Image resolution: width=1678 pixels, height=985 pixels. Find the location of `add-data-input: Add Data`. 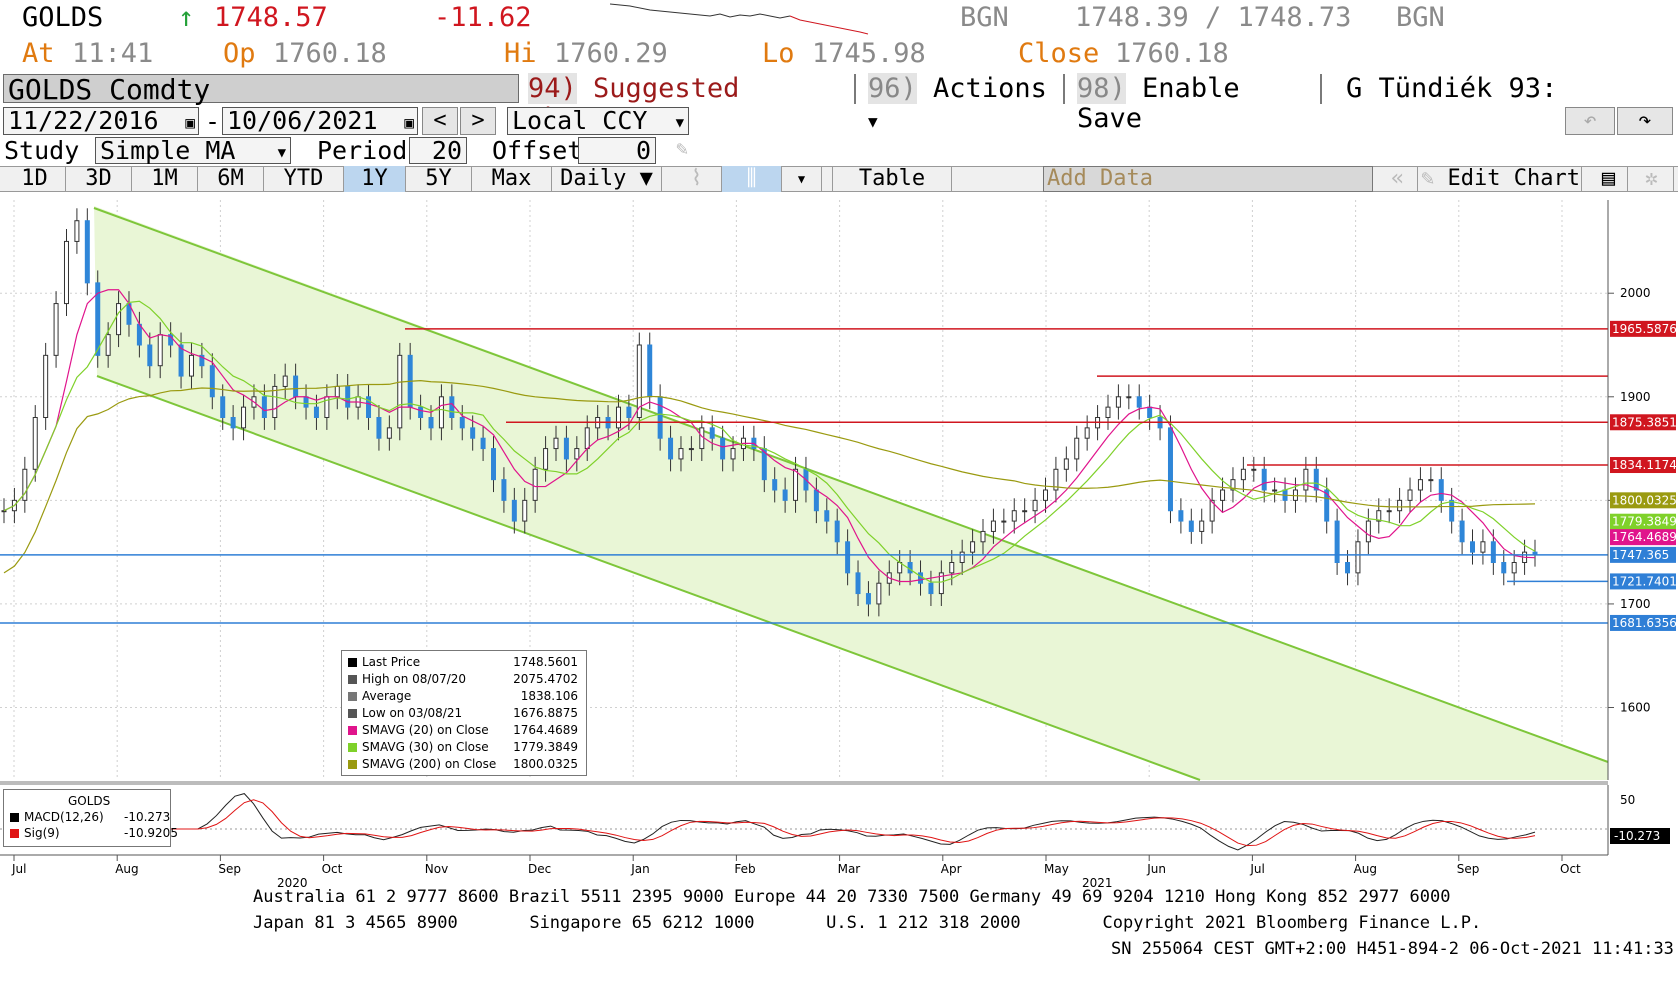

add-data-input: Add Data is located at coordinates (1208, 179).